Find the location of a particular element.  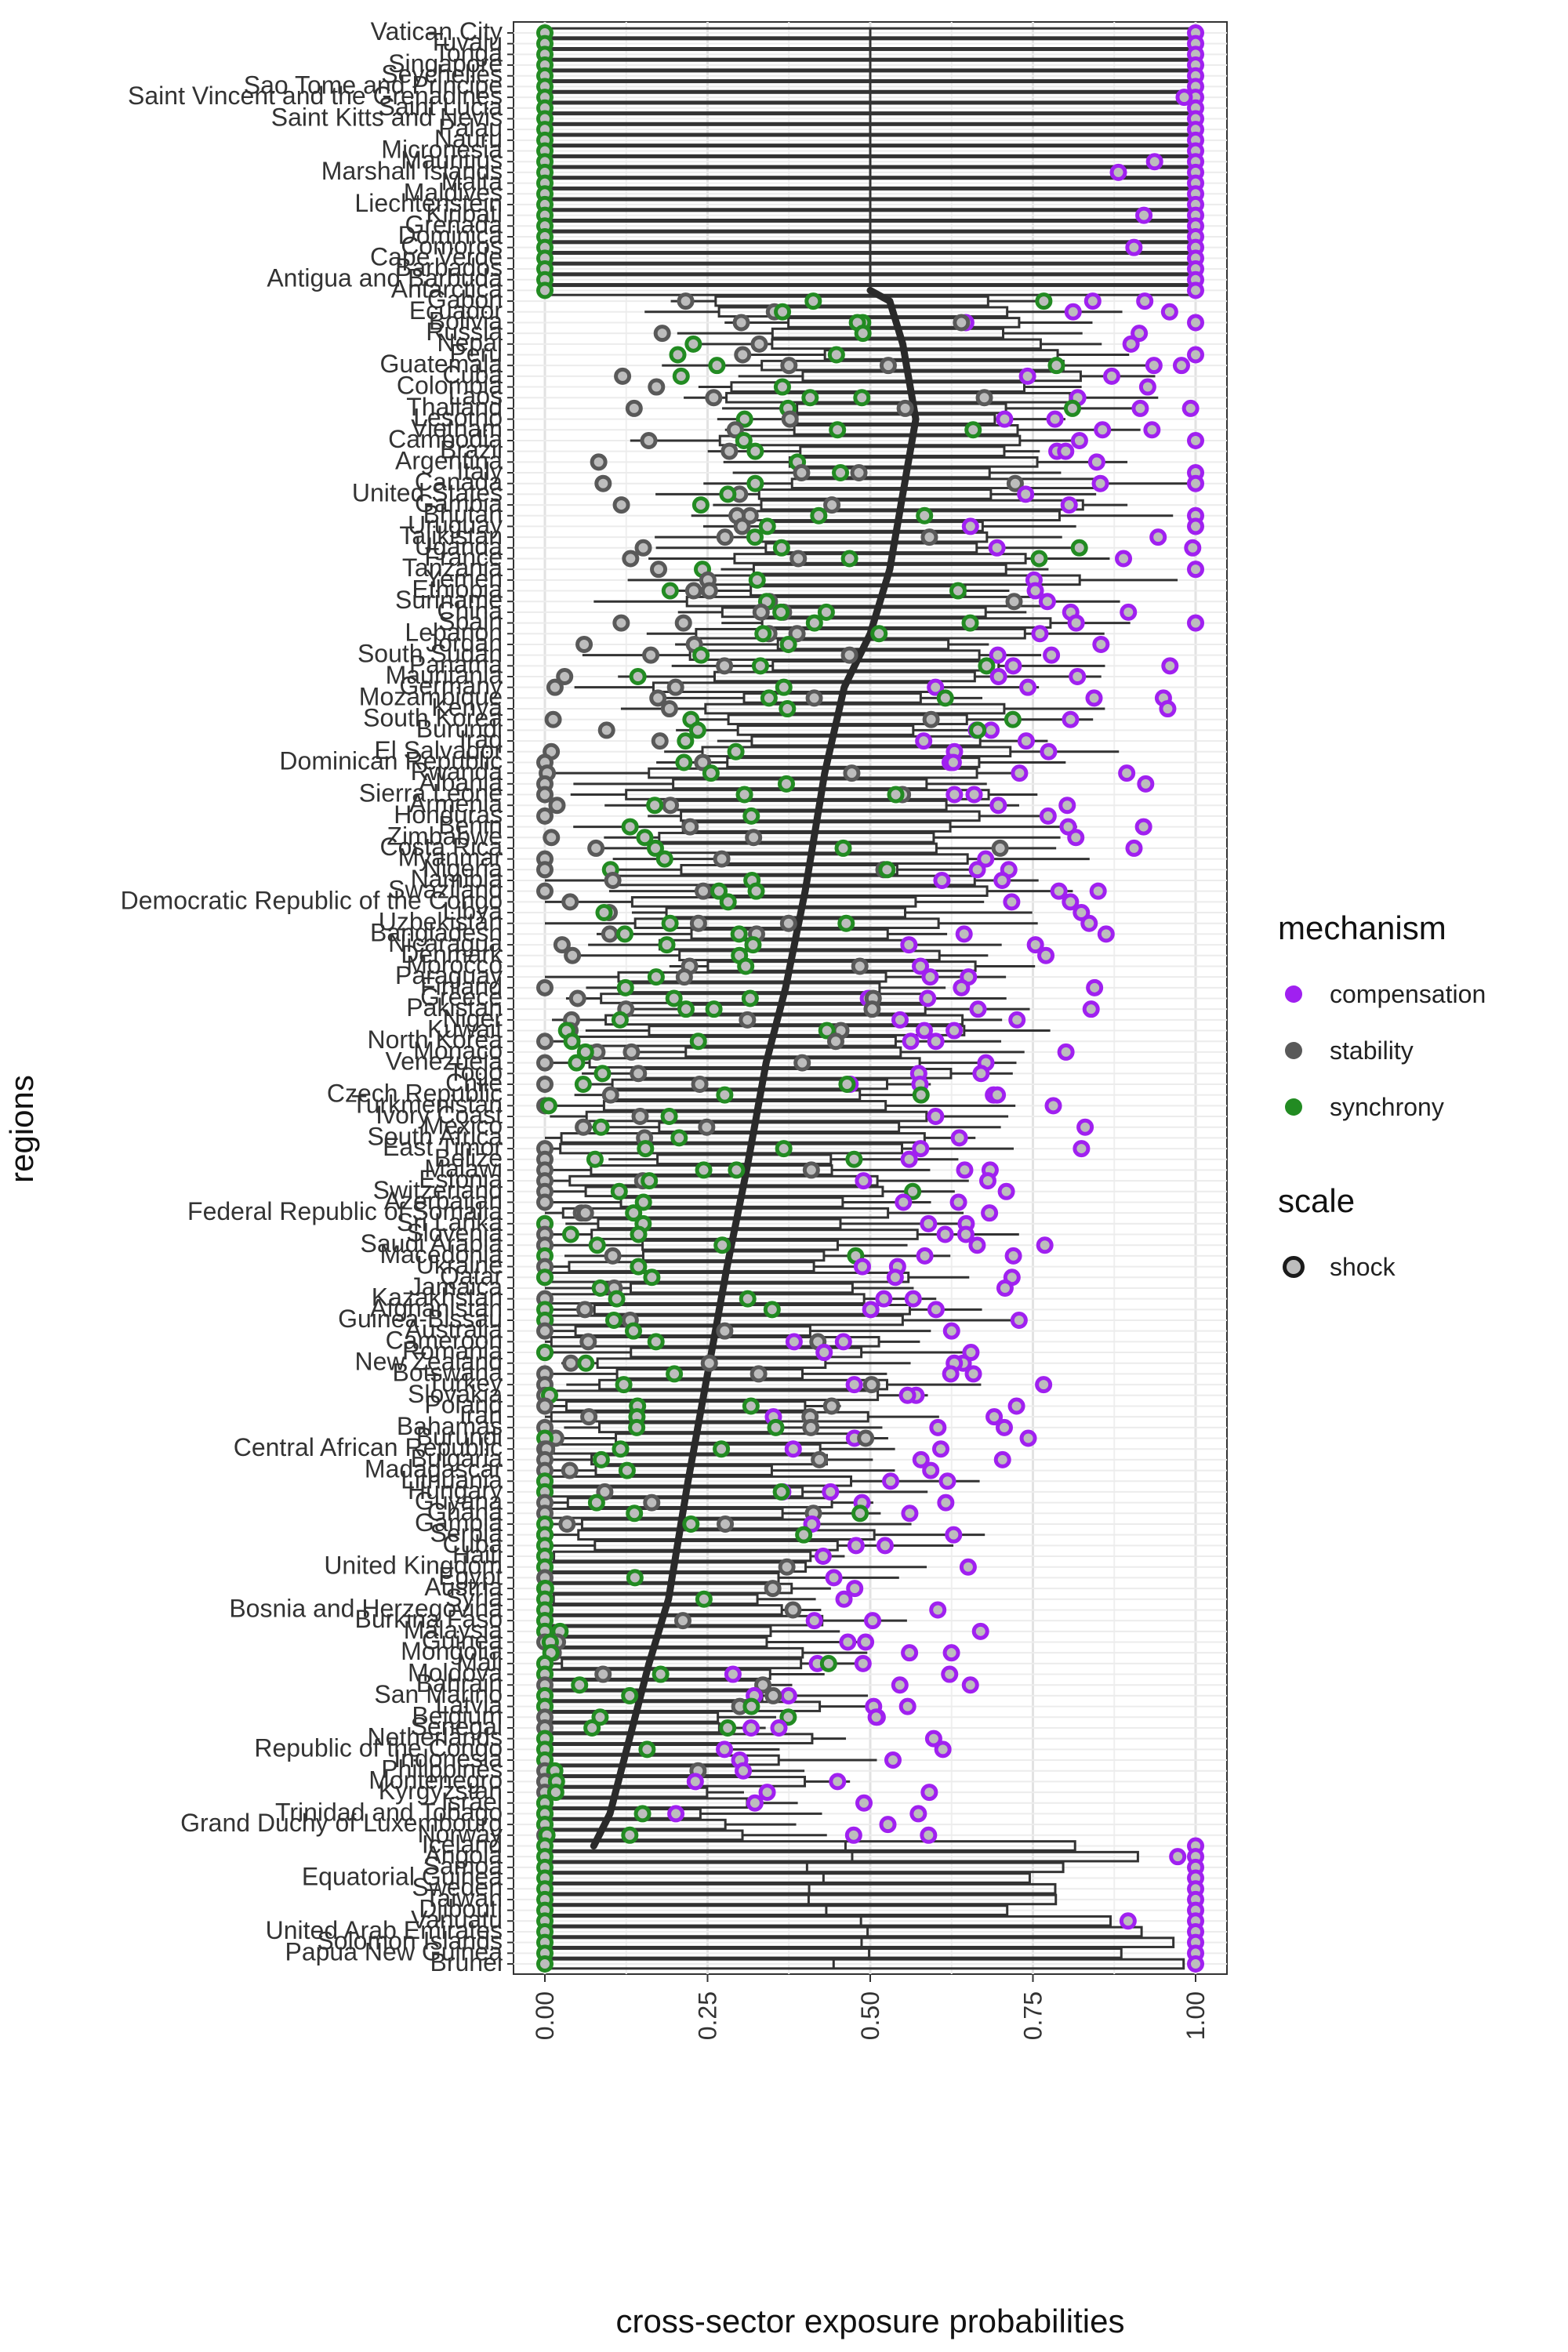

y-tick-label: Ecuador is located at coordinates (456, 310).